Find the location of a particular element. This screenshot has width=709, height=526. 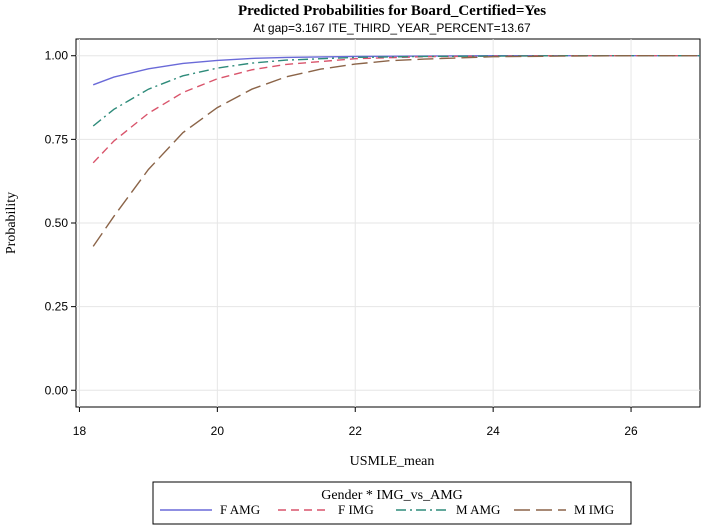

y-tick-label: 0.00 is located at coordinates (57, 390).